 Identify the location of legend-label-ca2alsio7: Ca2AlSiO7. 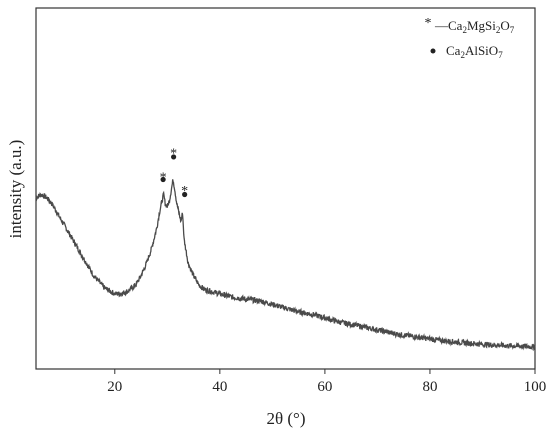
(474, 51).